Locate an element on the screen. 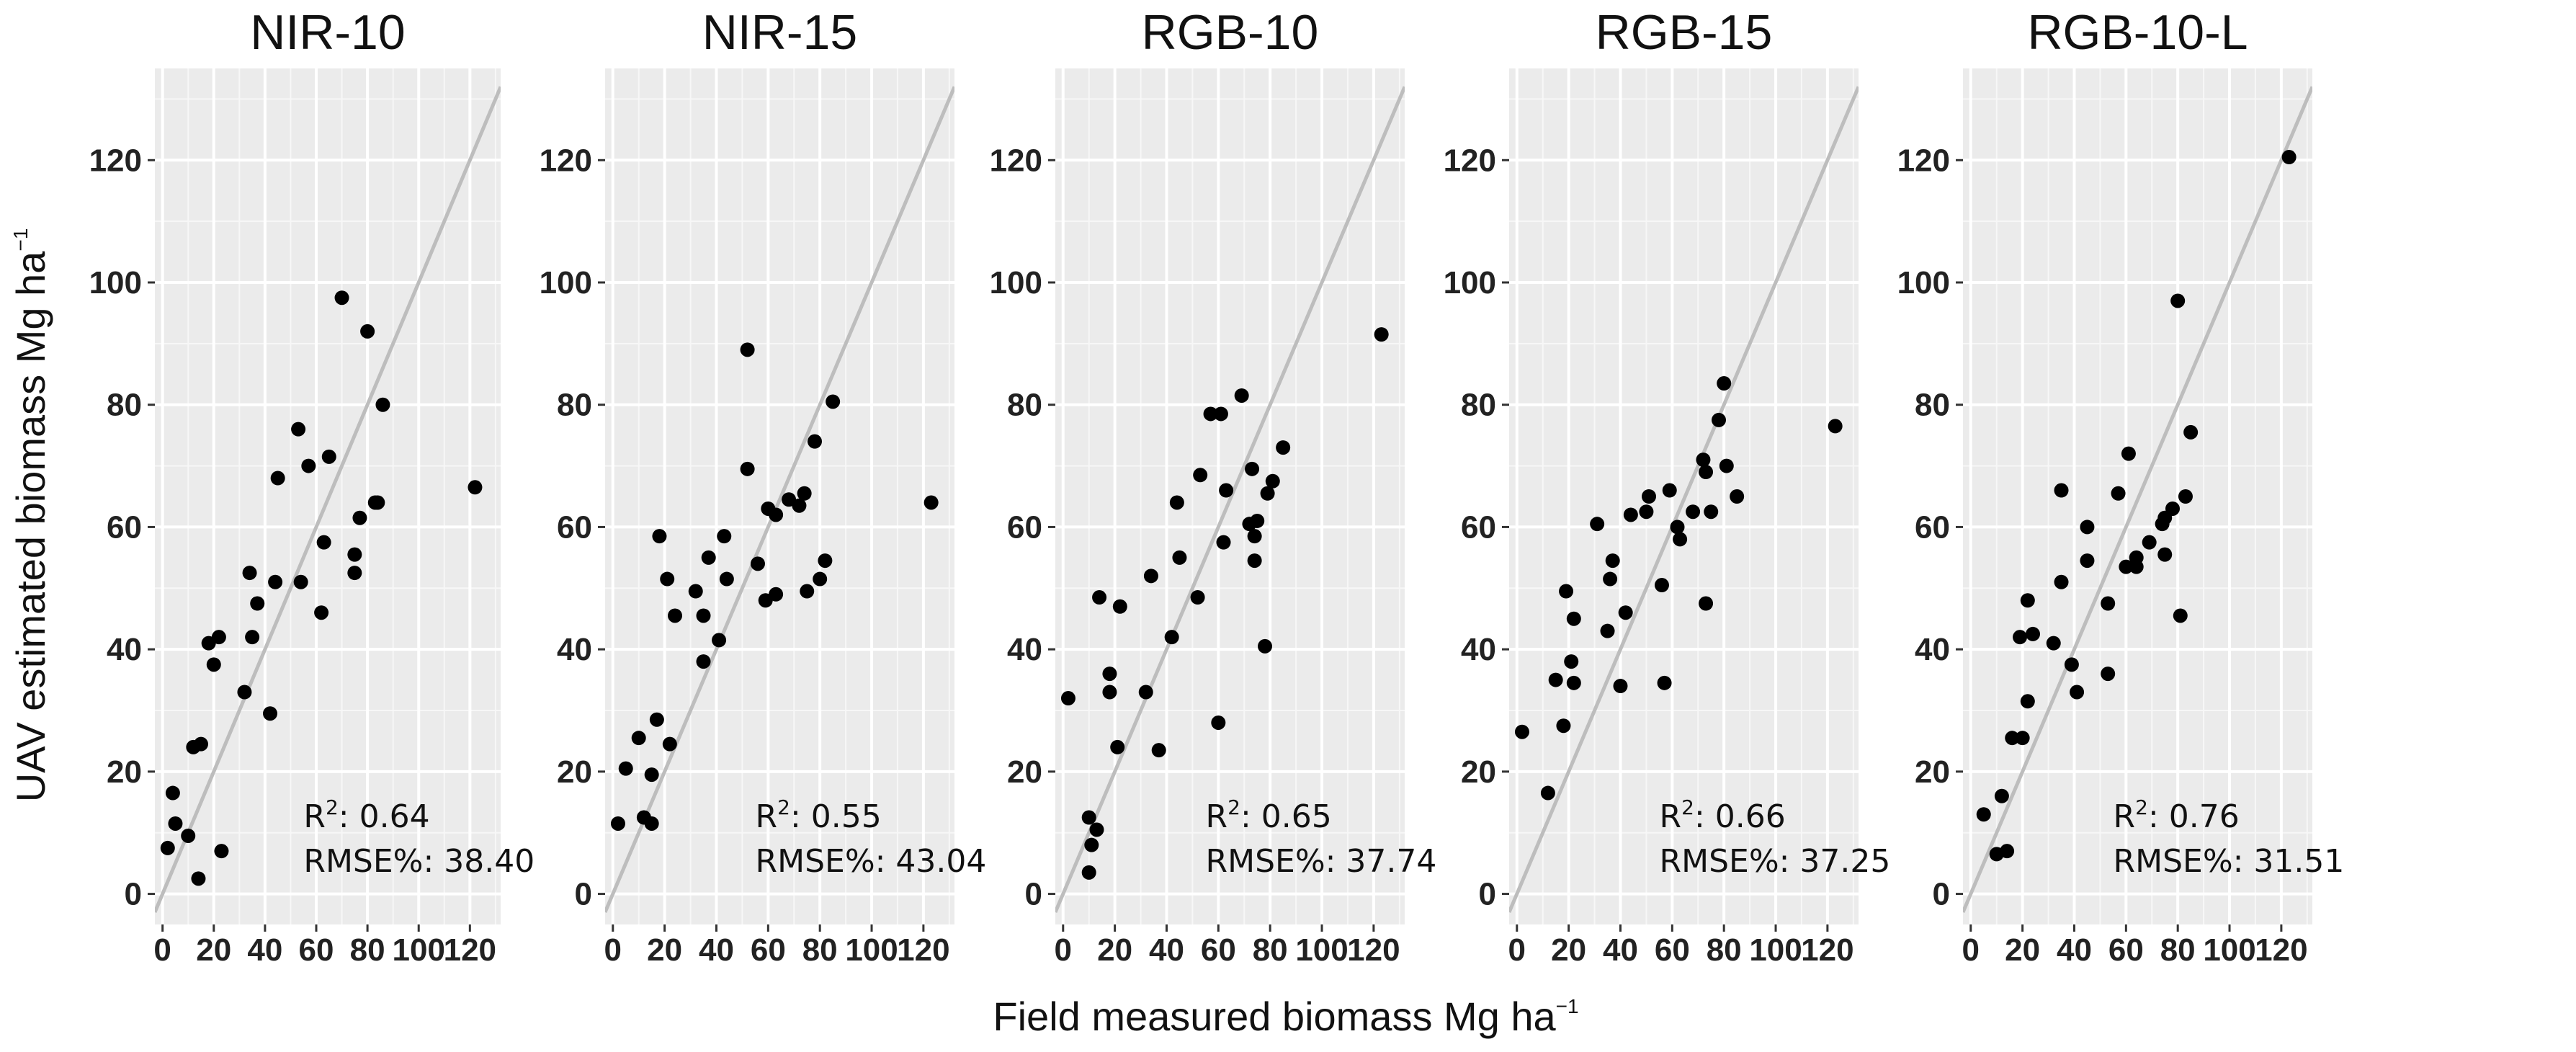  rmse-label: RMSE%: 43.04 is located at coordinates (871, 862).